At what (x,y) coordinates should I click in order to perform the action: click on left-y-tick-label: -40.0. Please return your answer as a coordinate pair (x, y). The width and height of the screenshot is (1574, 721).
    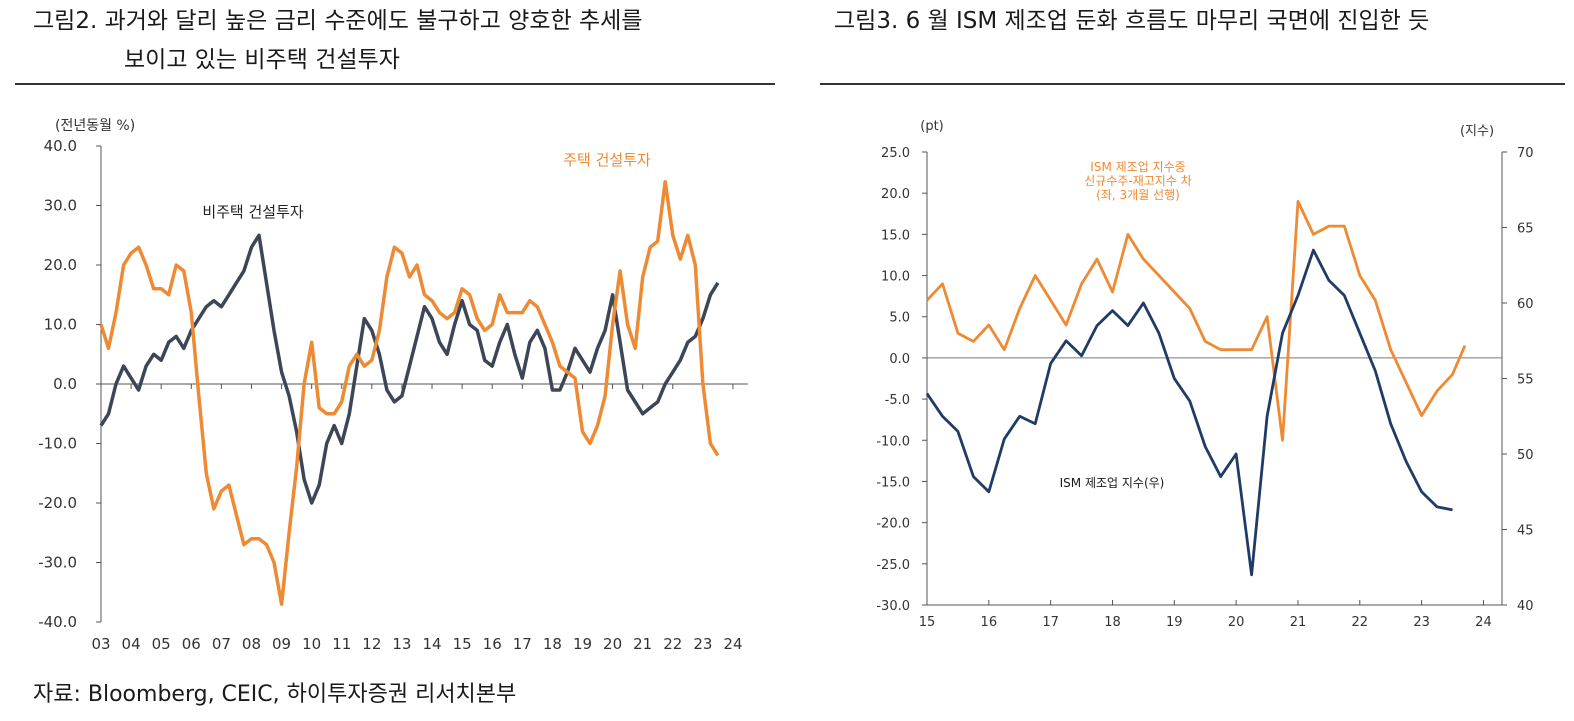
    Looking at the image, I should click on (57, 622).